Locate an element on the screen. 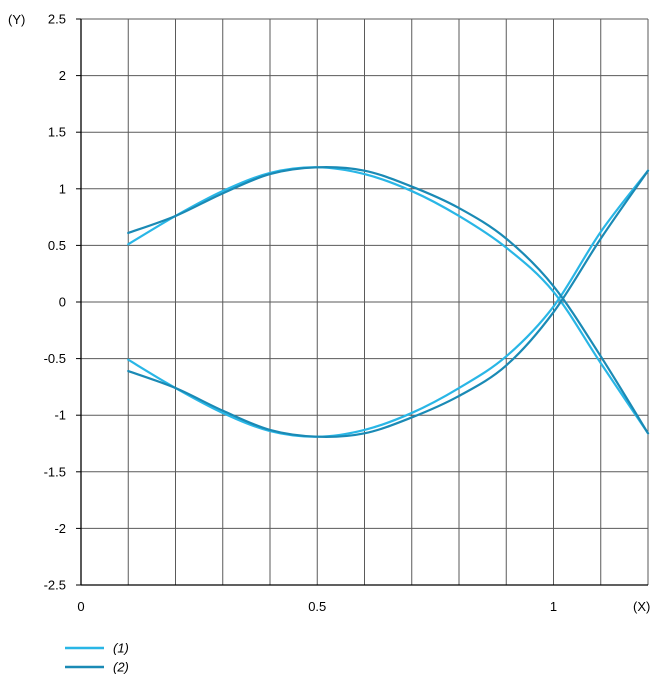 The height and width of the screenshot is (683, 658). y-tick-label: -2 is located at coordinates (60, 528).